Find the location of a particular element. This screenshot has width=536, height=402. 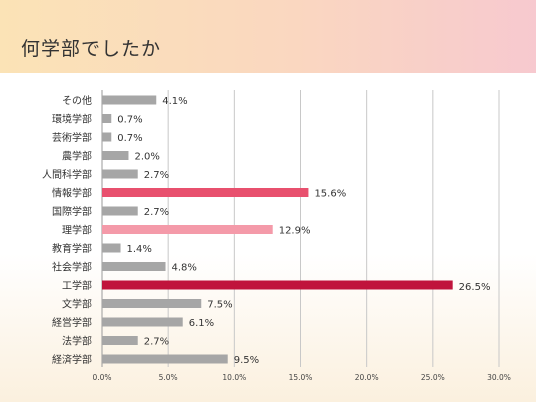

category-label: 人間科学部 is located at coordinates (67, 174).